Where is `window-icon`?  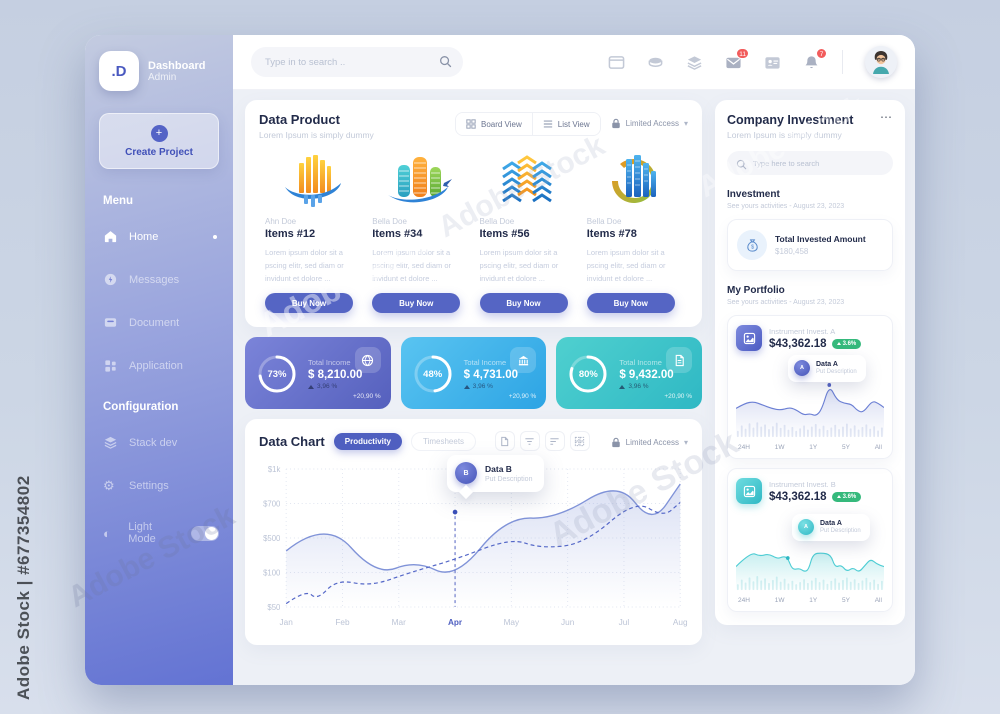
window-icon is located at coordinates (616, 62).